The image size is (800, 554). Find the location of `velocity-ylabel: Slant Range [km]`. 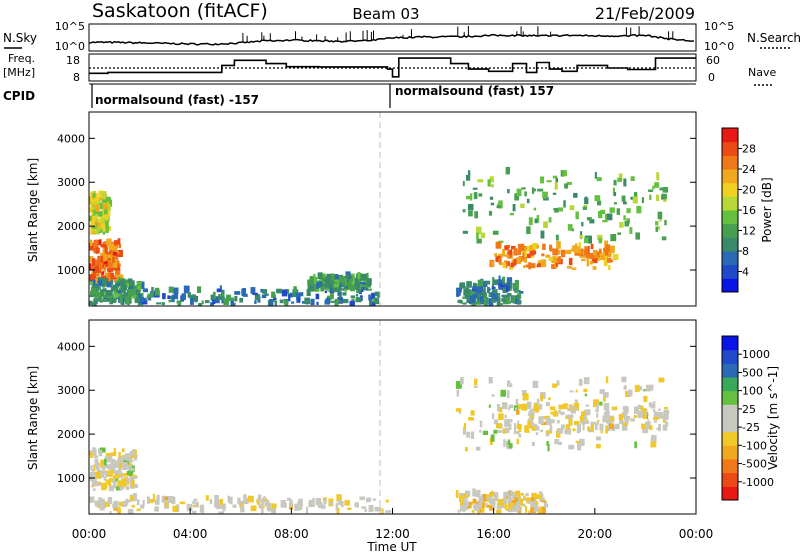

velocity-ylabel: Slant Range [km] is located at coordinates (33, 418).